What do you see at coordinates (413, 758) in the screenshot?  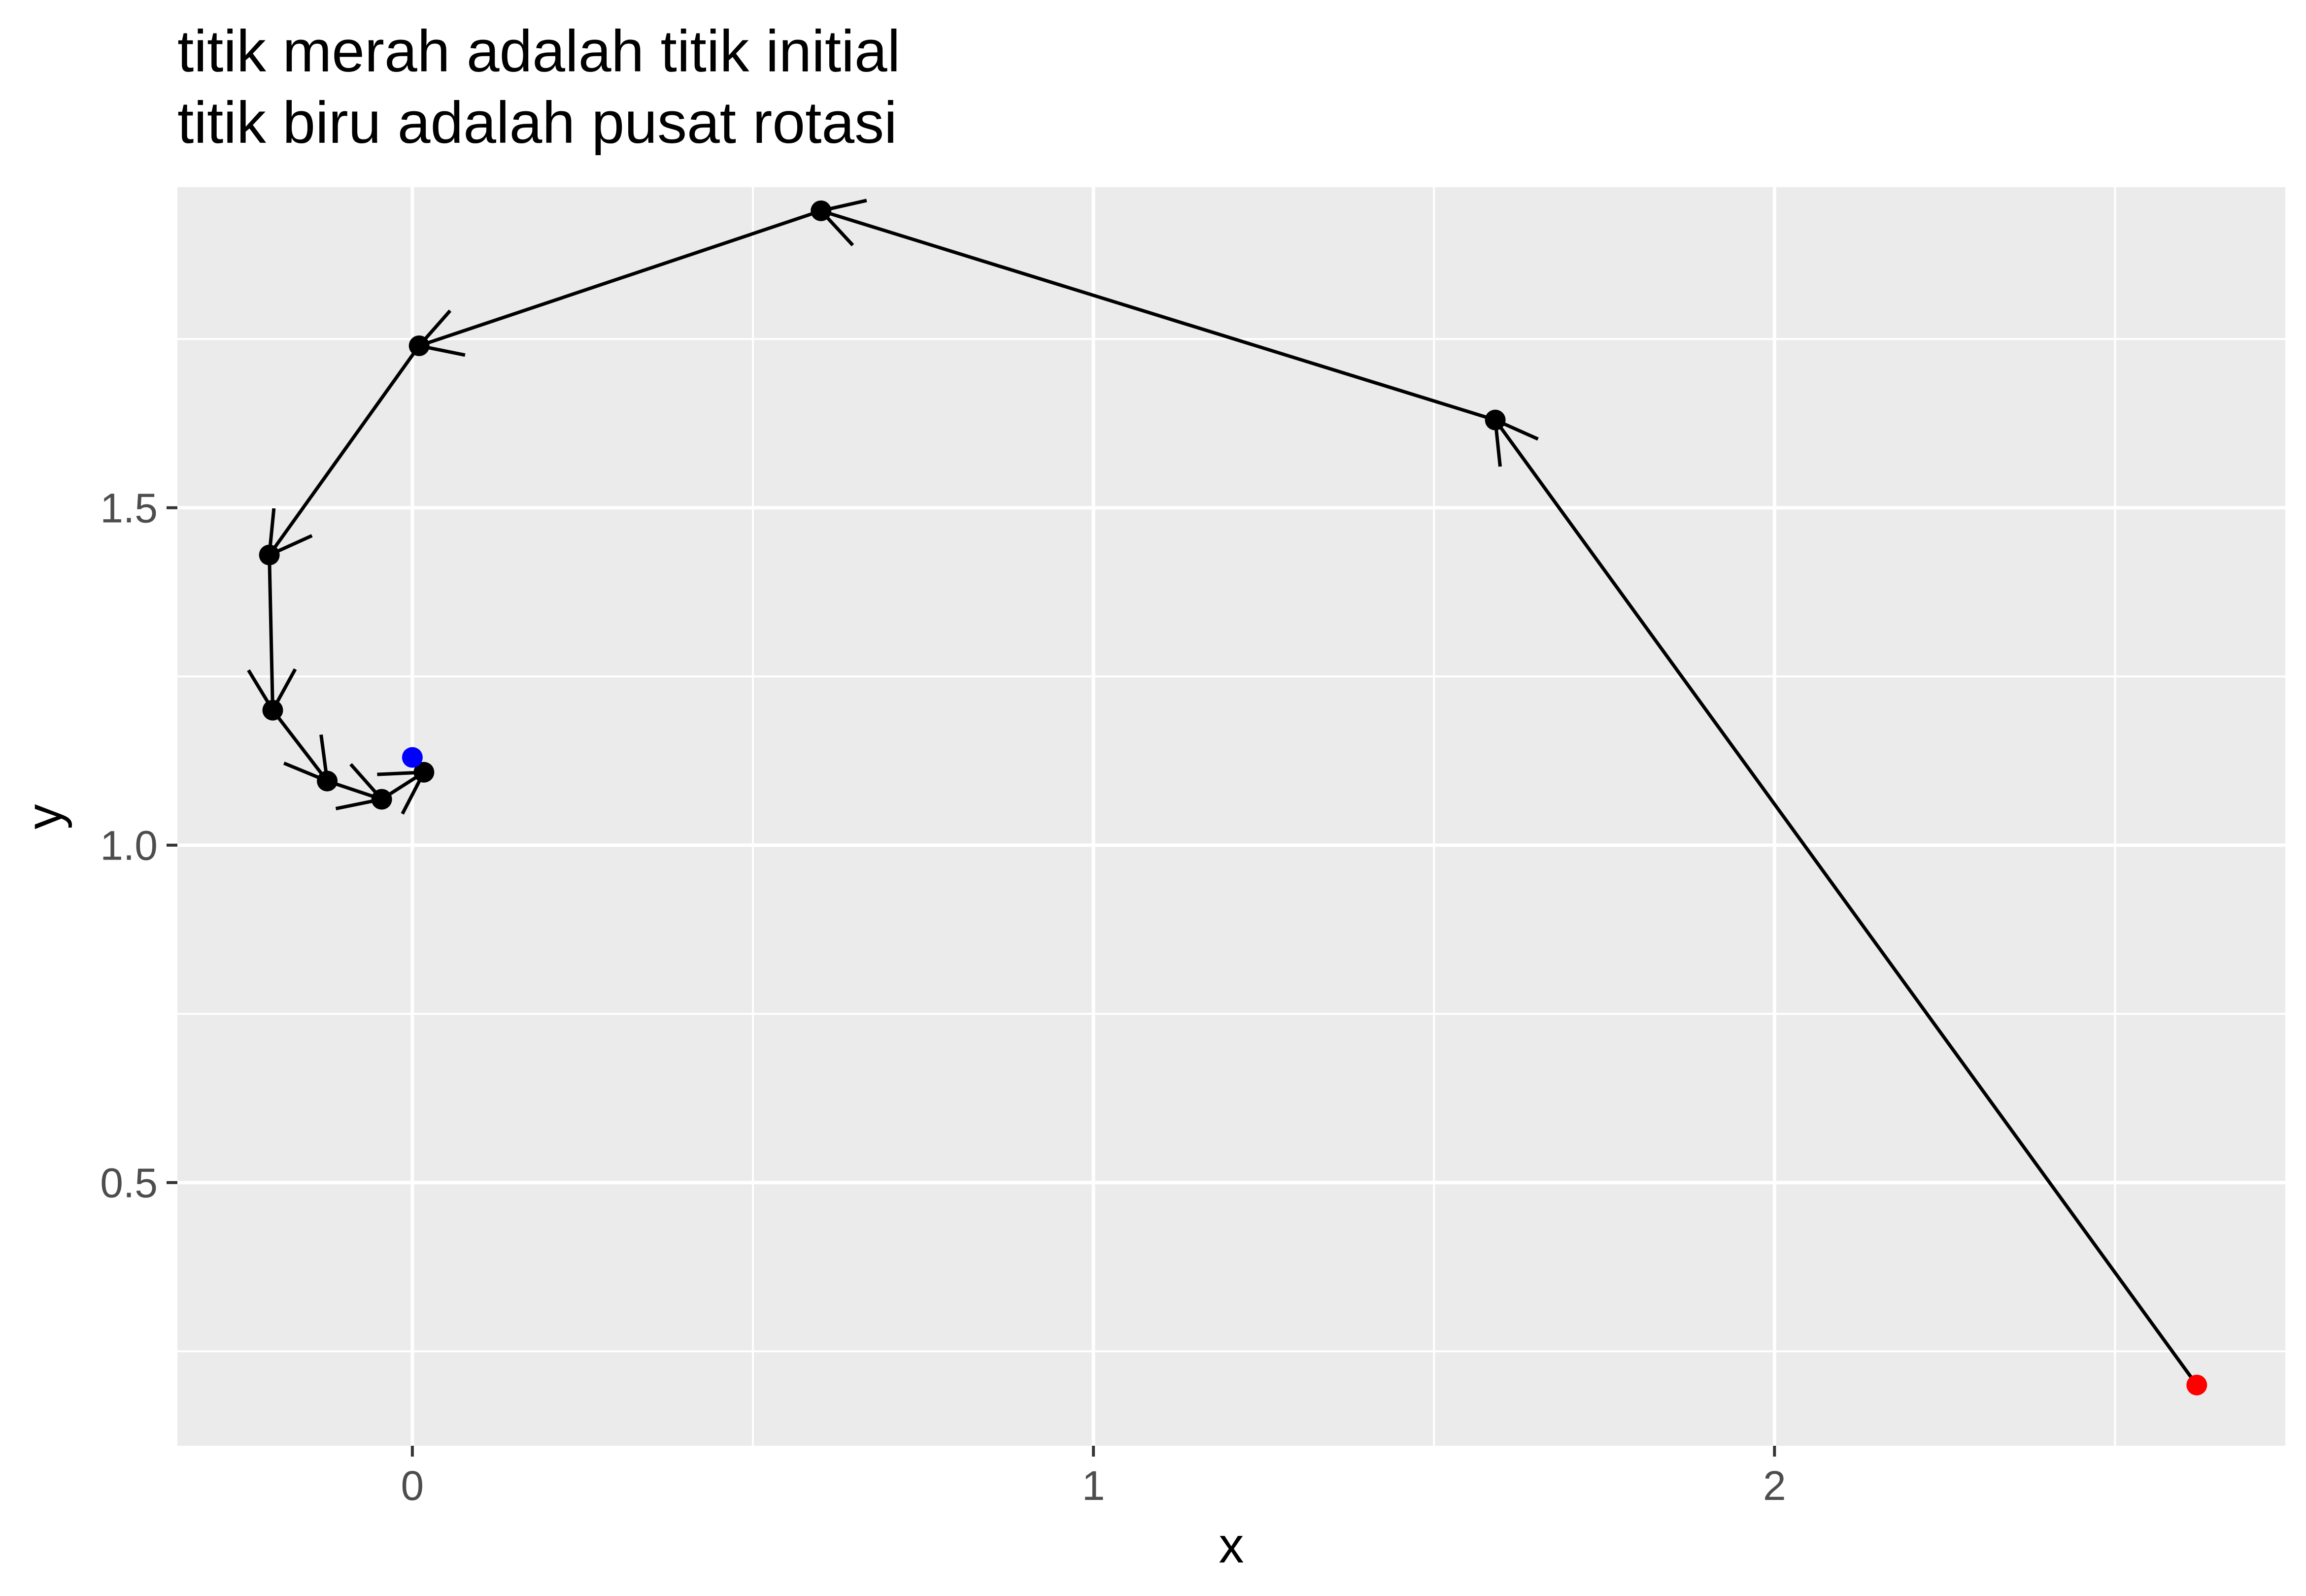 I see `rotation-center-point` at bounding box center [413, 758].